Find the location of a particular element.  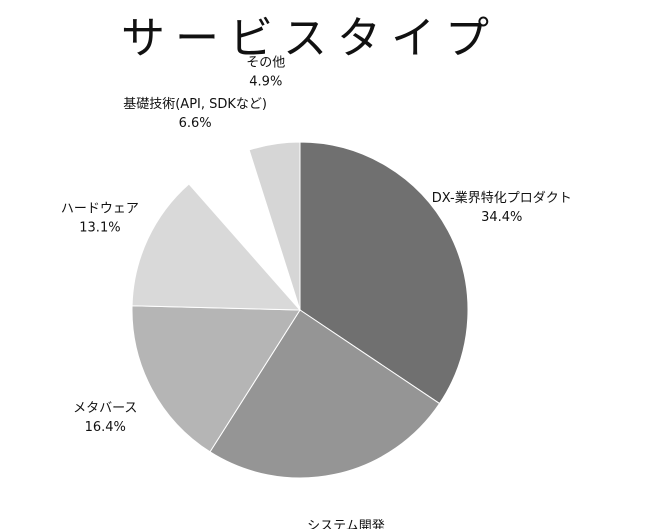

slice-value-label: 13.1% is located at coordinates (99, 228).